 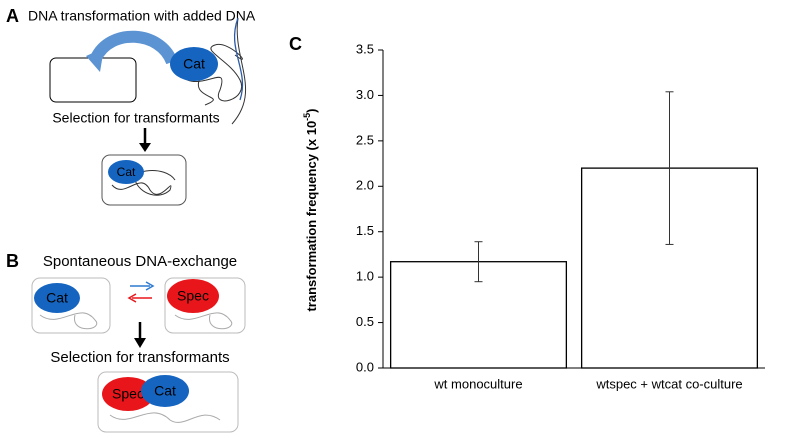 I want to click on y-tick-label: 3.5, so click(x=365, y=48).